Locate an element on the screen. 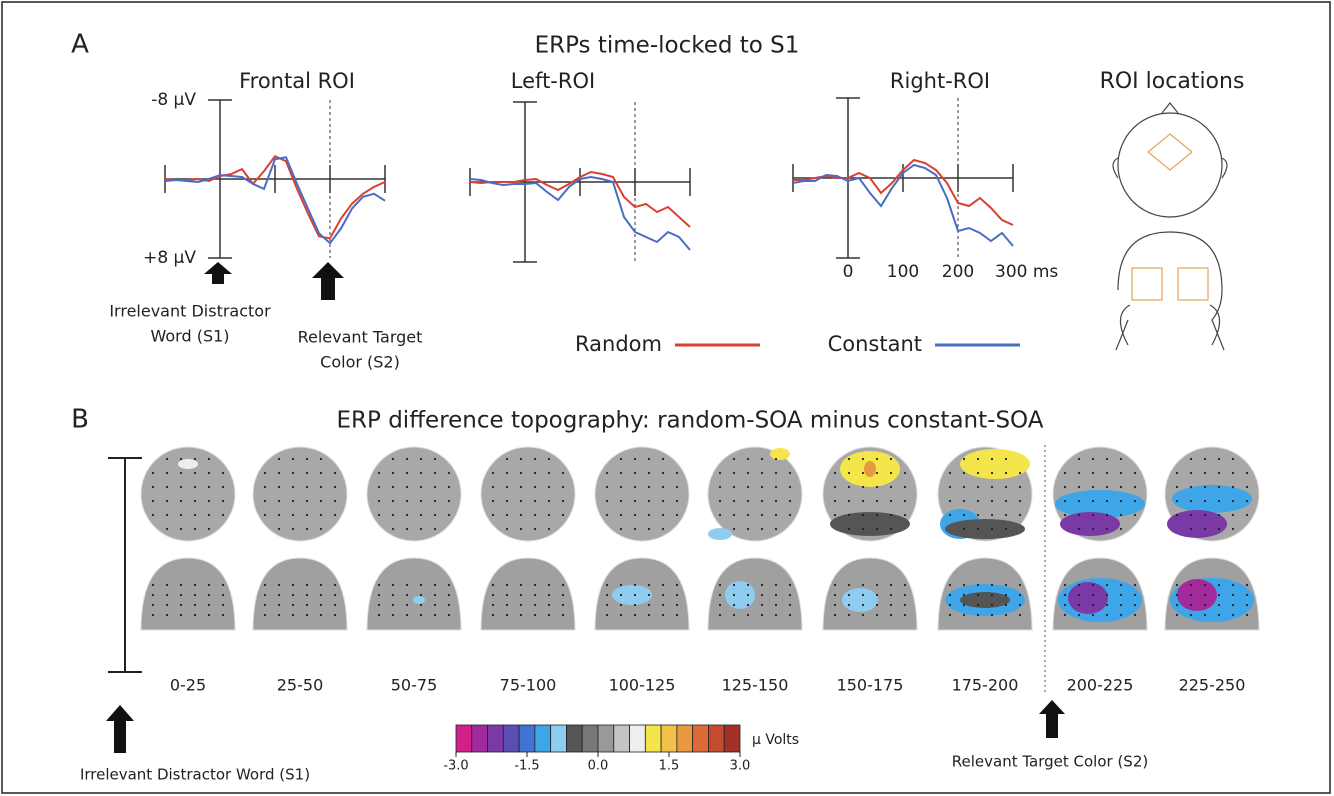 This screenshot has width=1334, height=796. colorbar-label: -1.5 is located at coordinates (526, 766).